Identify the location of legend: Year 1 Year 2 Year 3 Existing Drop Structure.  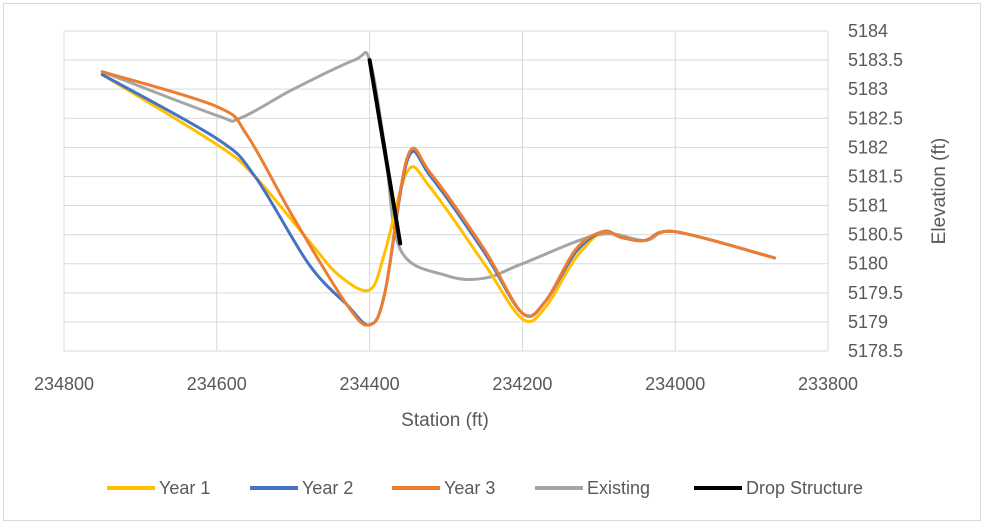
(485, 488).